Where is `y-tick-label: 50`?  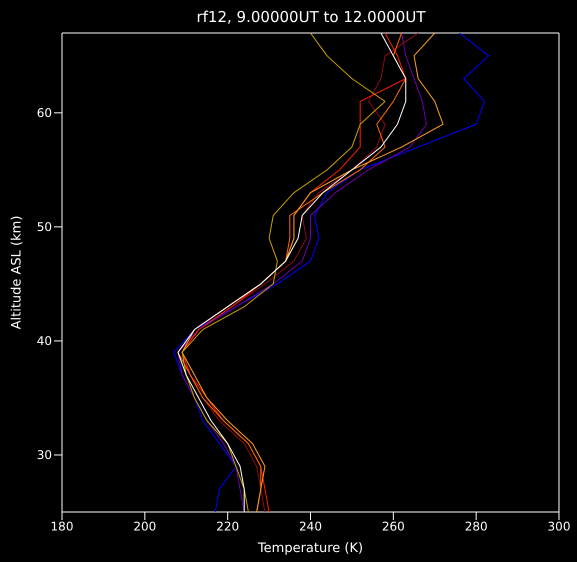
y-tick-label: 50 is located at coordinates (44, 227).